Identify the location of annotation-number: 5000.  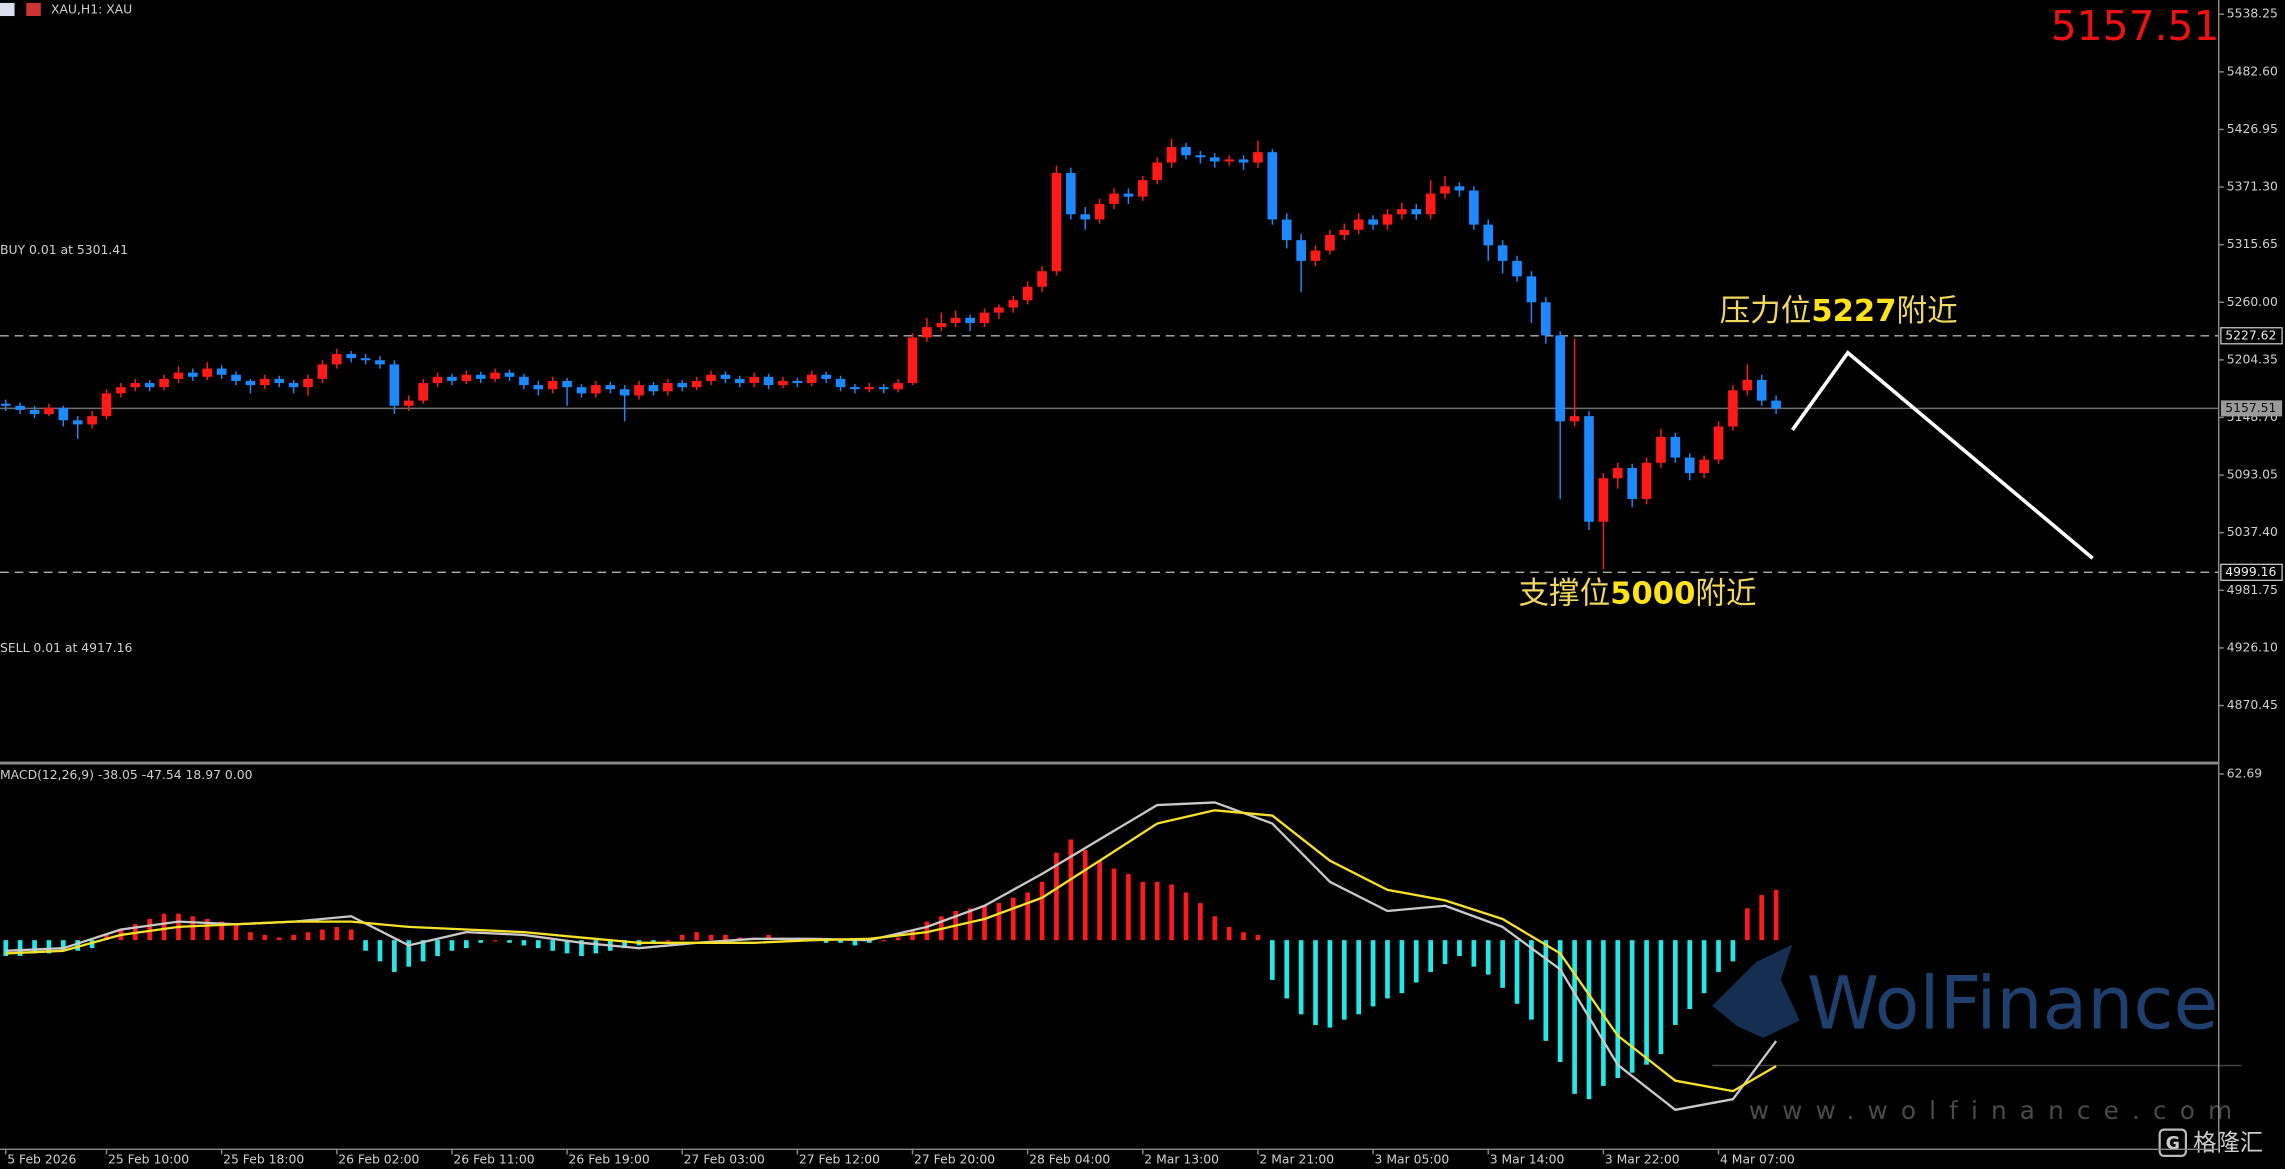
(1652, 593).